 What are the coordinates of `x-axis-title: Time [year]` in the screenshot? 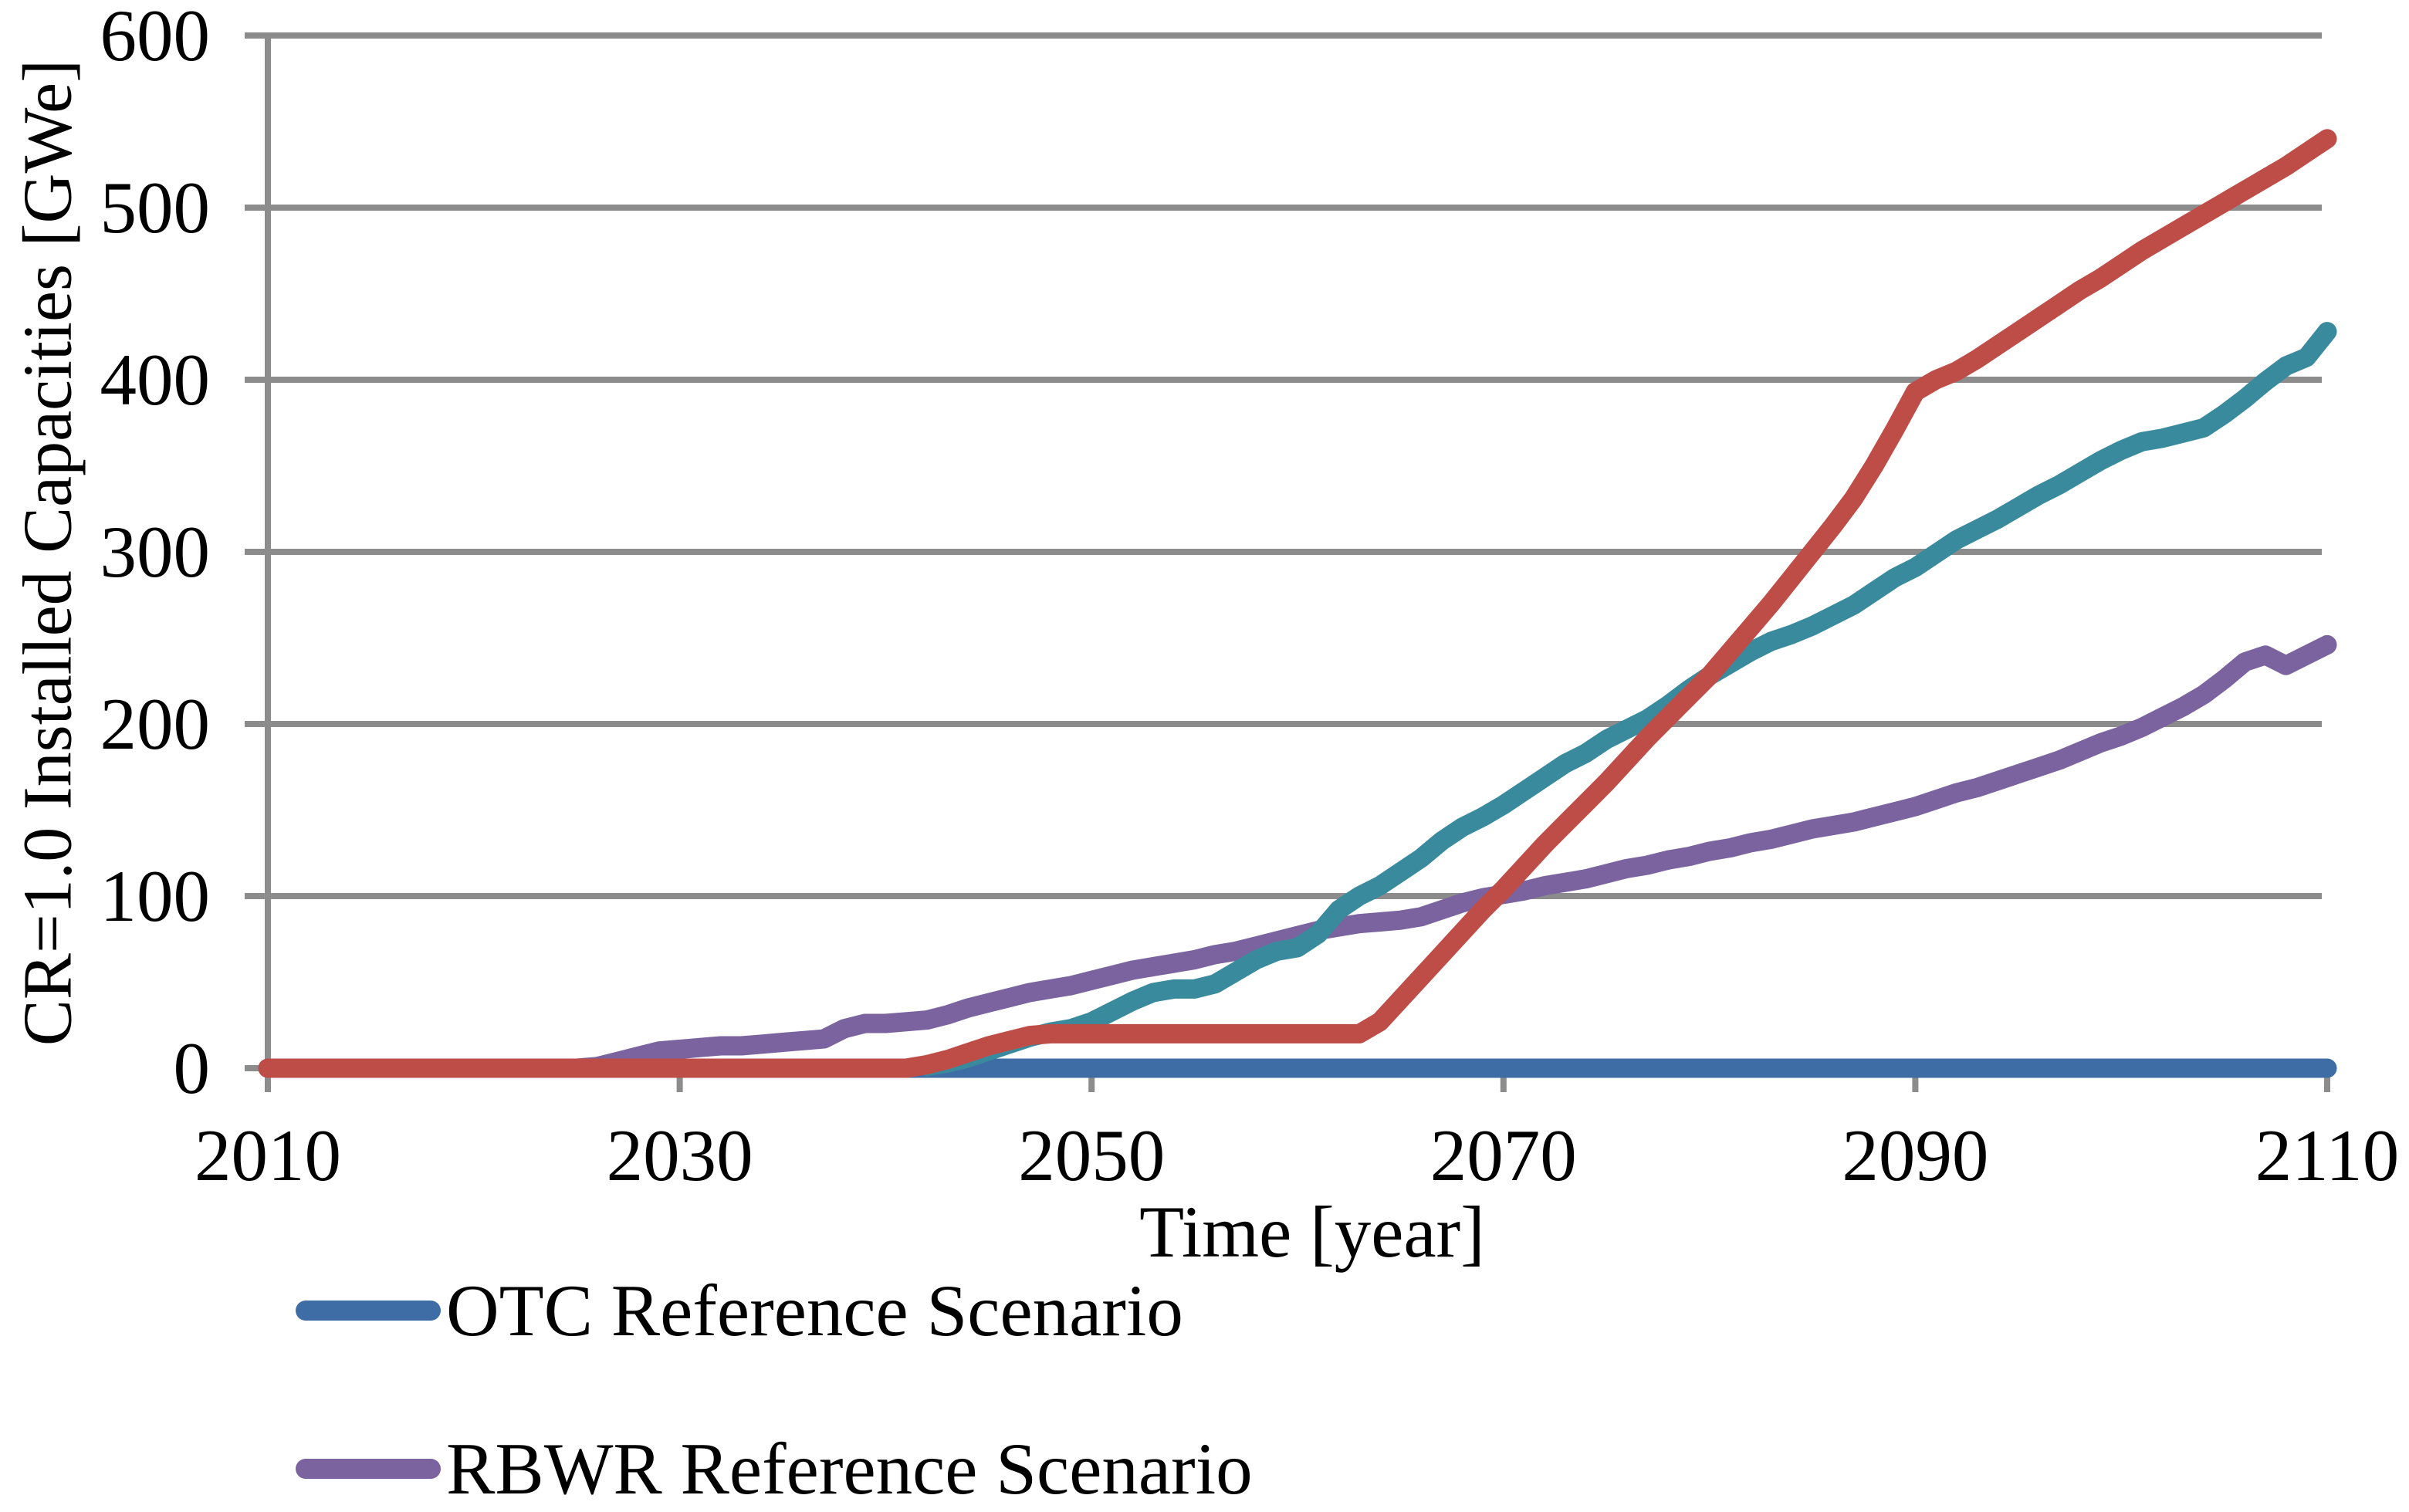 It's located at (1312, 1232).